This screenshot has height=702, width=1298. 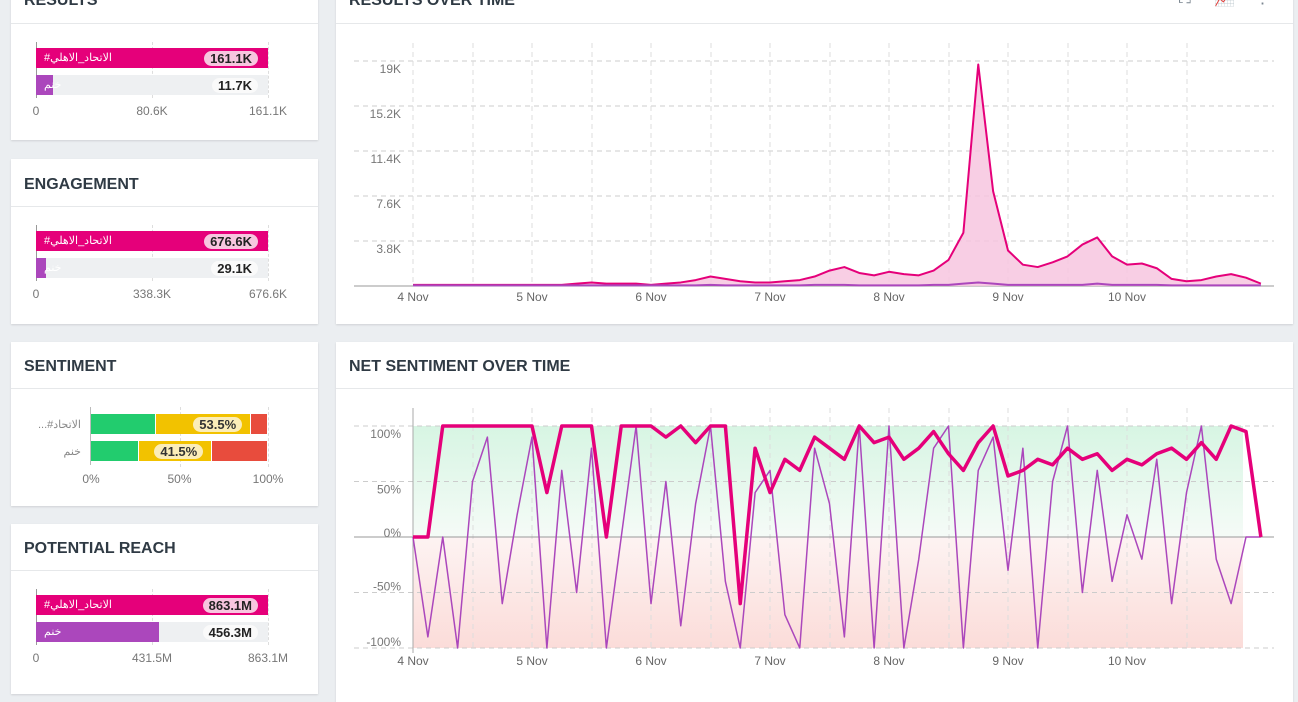 I want to click on y-tick-label: -50%, so click(x=387, y=587).